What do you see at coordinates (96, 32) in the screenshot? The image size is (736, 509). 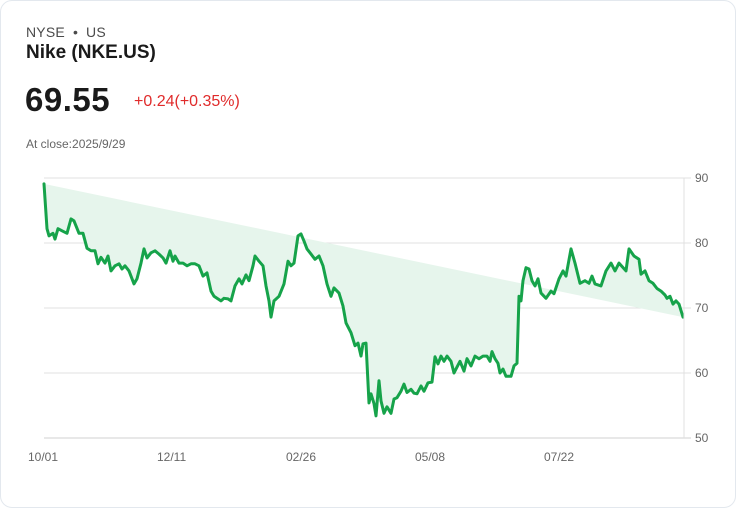 I see `region-label: US` at bounding box center [96, 32].